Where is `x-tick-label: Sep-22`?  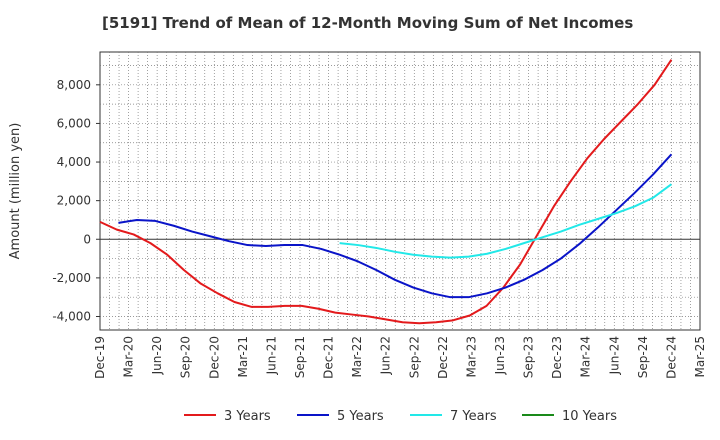 x-tick-label: Sep-22 is located at coordinates (414, 357).